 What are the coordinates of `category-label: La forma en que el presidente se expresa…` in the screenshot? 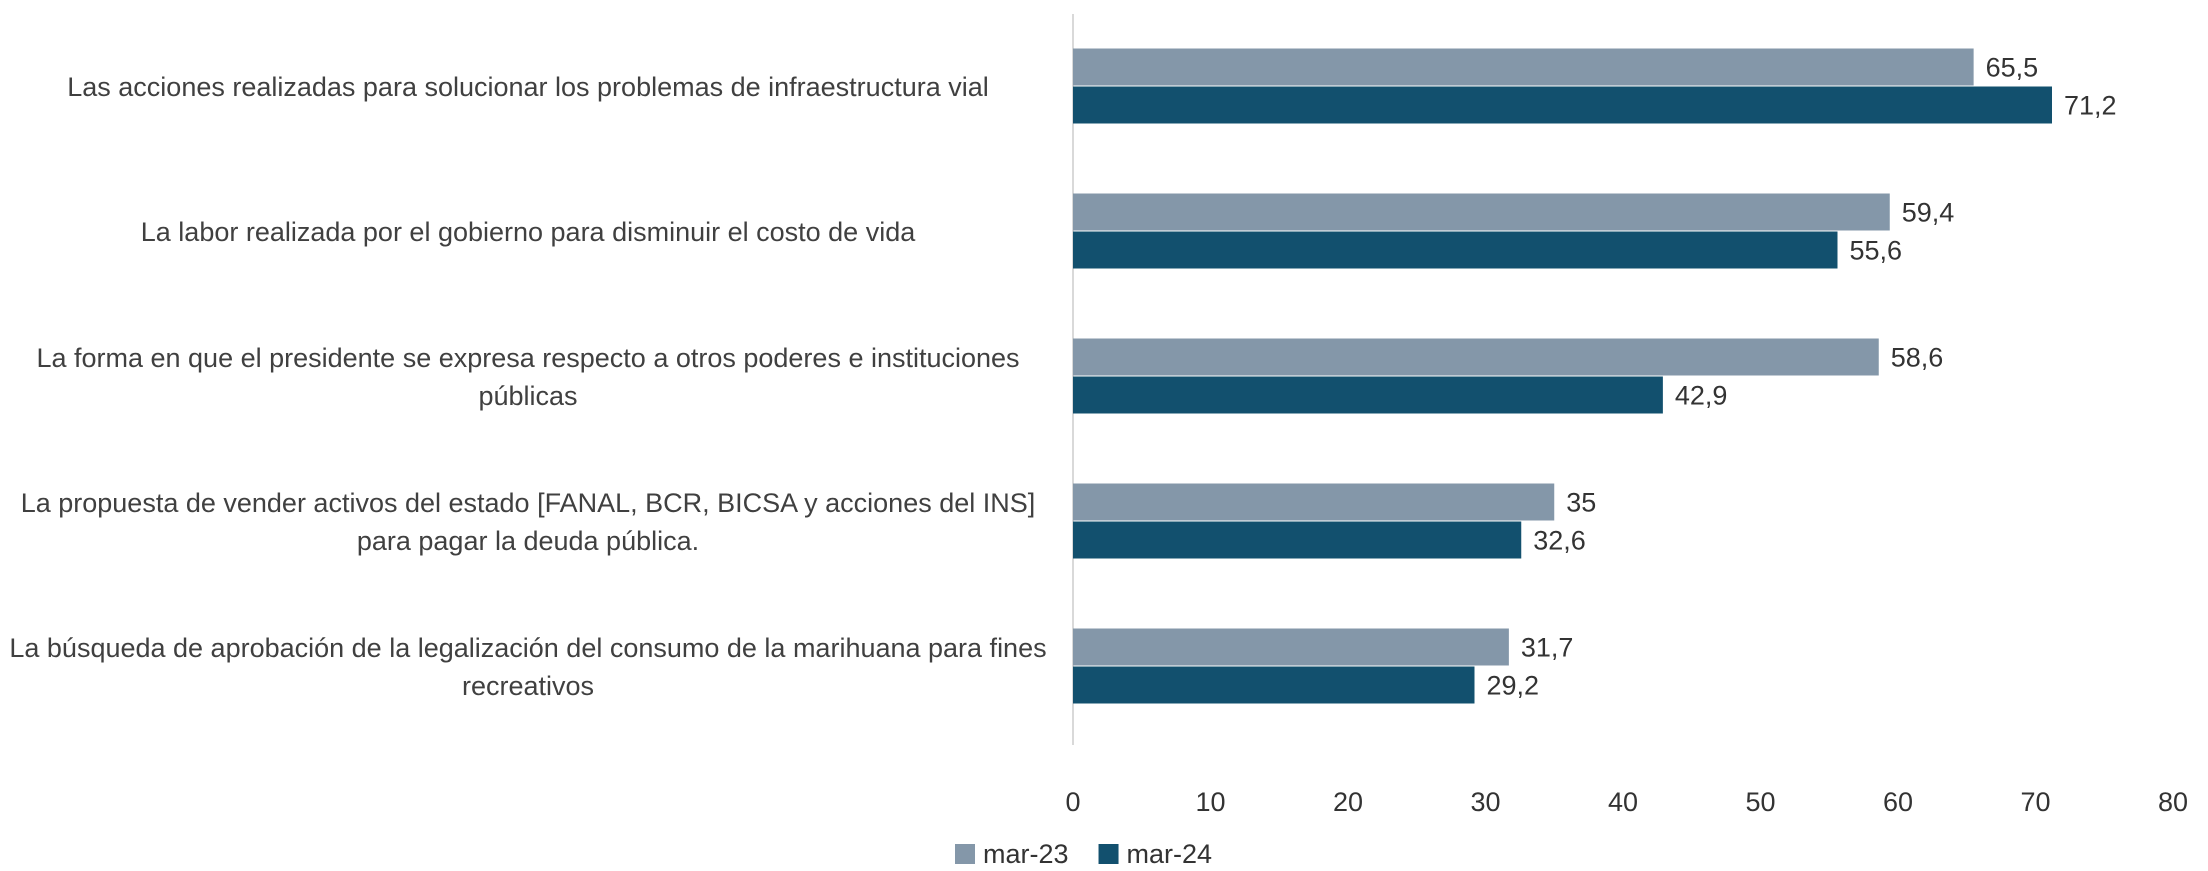 It's located at (528, 376).